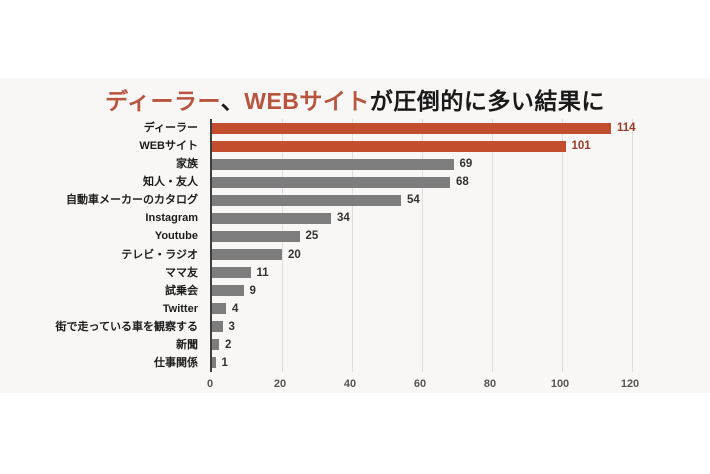 This screenshot has height=474, width=710. Describe the element at coordinates (343, 218) in the screenshot. I see `value-label: 34` at that location.